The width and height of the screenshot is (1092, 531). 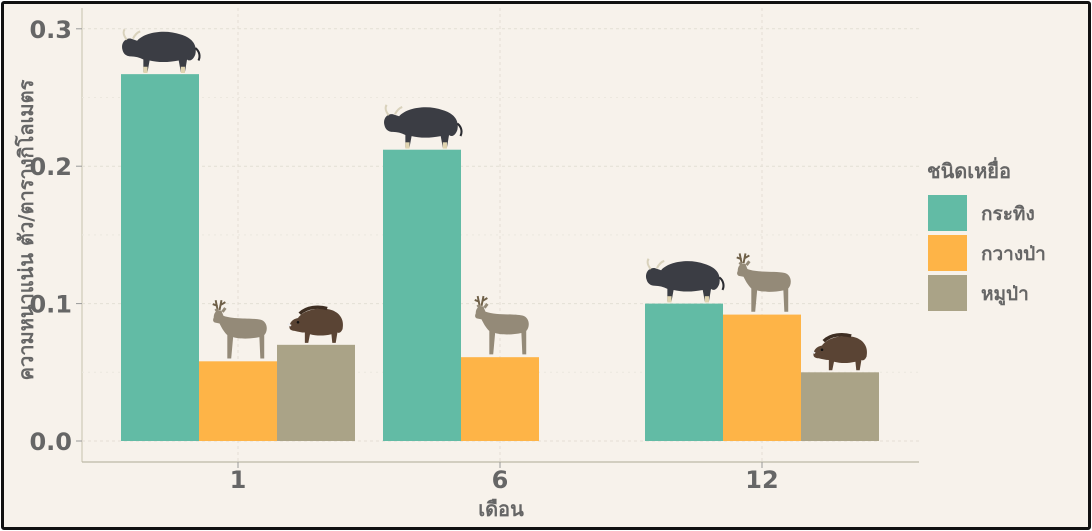 What do you see at coordinates (1005, 294) in the screenshot?
I see `legend-label: หมูป่า` at bounding box center [1005, 294].